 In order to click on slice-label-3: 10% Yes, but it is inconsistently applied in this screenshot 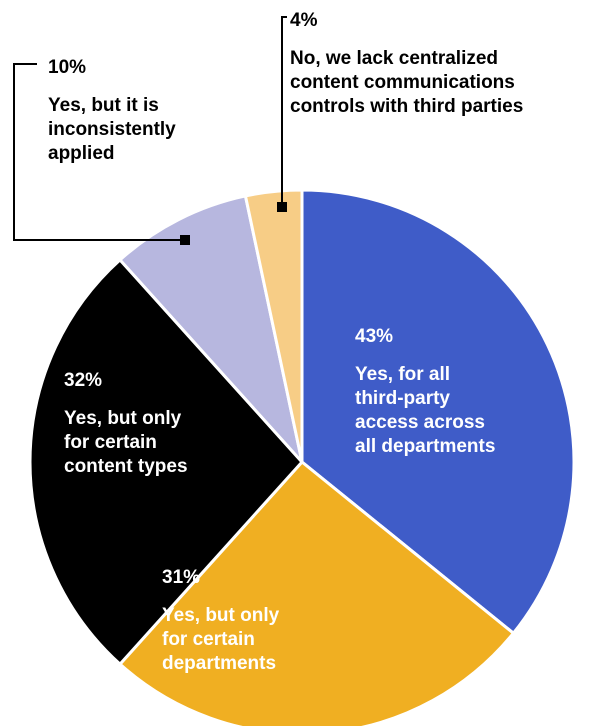, I will do `click(112, 110)`.